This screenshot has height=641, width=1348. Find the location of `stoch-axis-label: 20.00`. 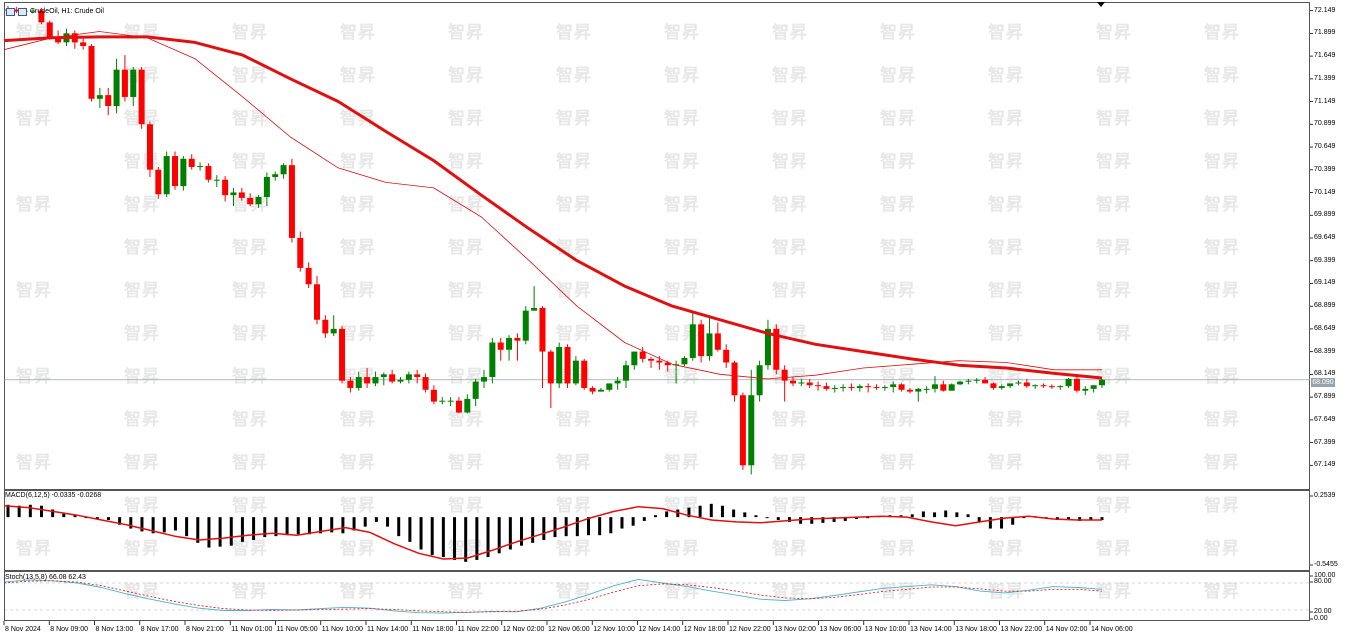

stoch-axis-label: 20.00 is located at coordinates (1323, 611).